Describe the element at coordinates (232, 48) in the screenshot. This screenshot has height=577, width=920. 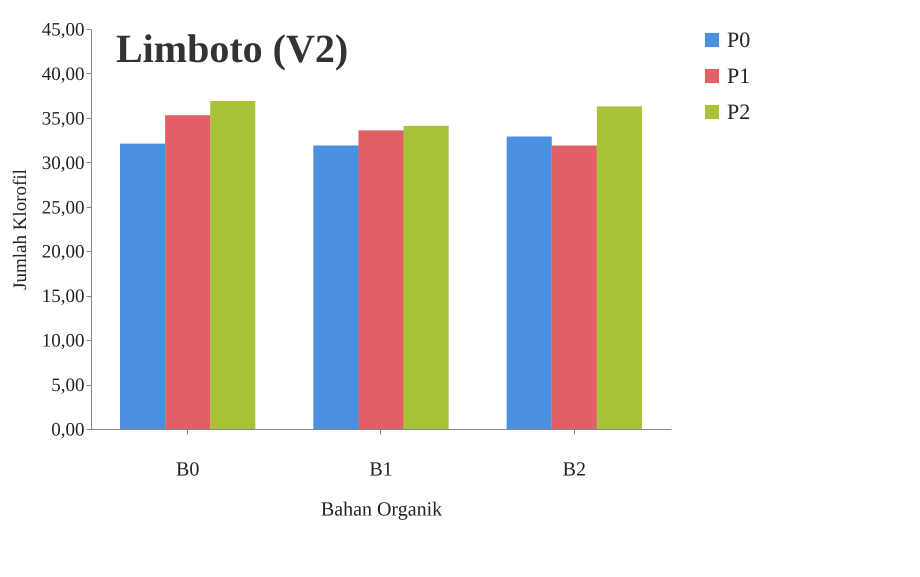
I see `chart-title: Limboto (V2)` at that location.